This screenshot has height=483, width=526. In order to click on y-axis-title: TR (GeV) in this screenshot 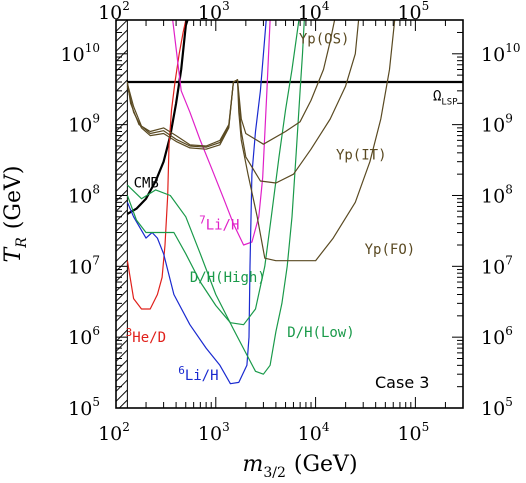, I will do `click(15, 214)`.